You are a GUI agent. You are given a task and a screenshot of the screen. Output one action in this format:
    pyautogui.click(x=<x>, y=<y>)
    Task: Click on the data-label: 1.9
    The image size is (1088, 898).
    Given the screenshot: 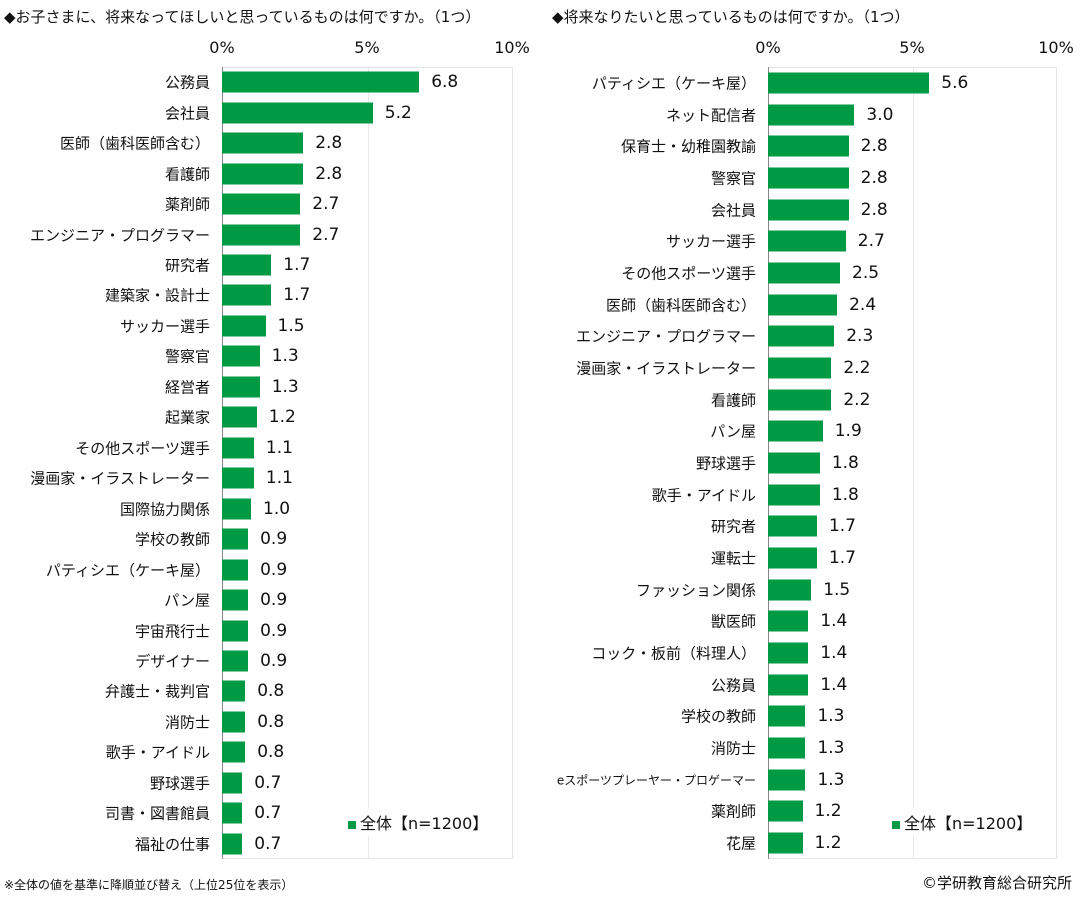 What is the action you would take?
    pyautogui.click(x=848, y=431)
    